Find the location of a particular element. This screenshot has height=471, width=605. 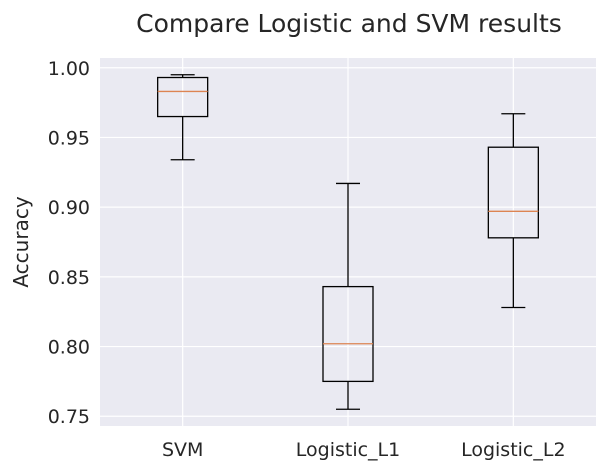

y-axis-label: Accuracy is located at coordinates (21, 241).